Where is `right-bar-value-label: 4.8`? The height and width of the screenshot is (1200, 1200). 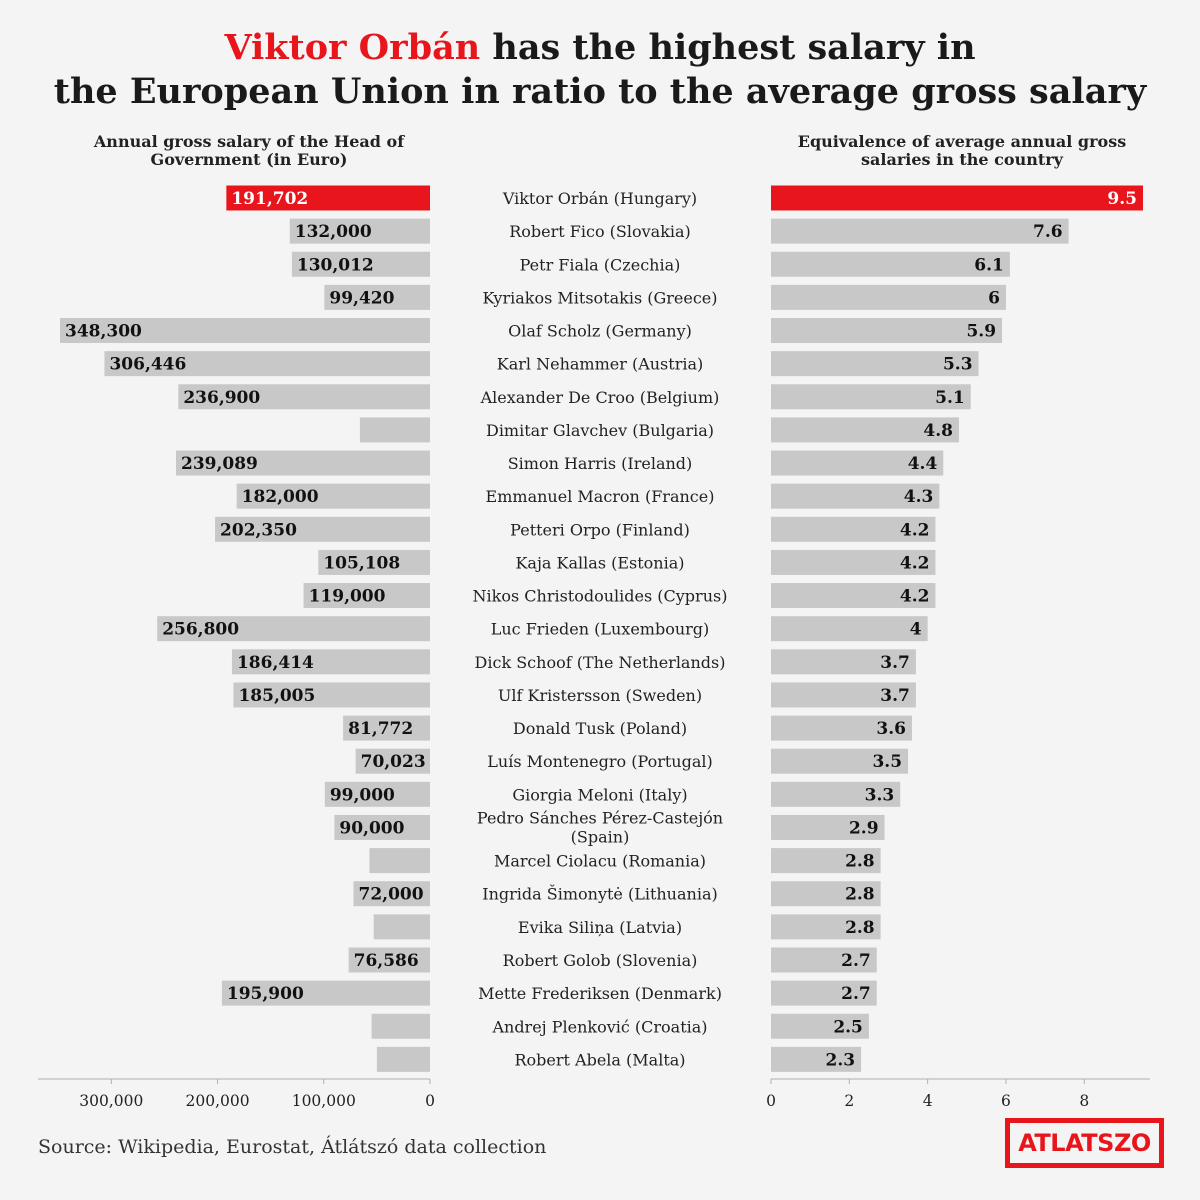 right-bar-value-label: 4.8 is located at coordinates (938, 431).